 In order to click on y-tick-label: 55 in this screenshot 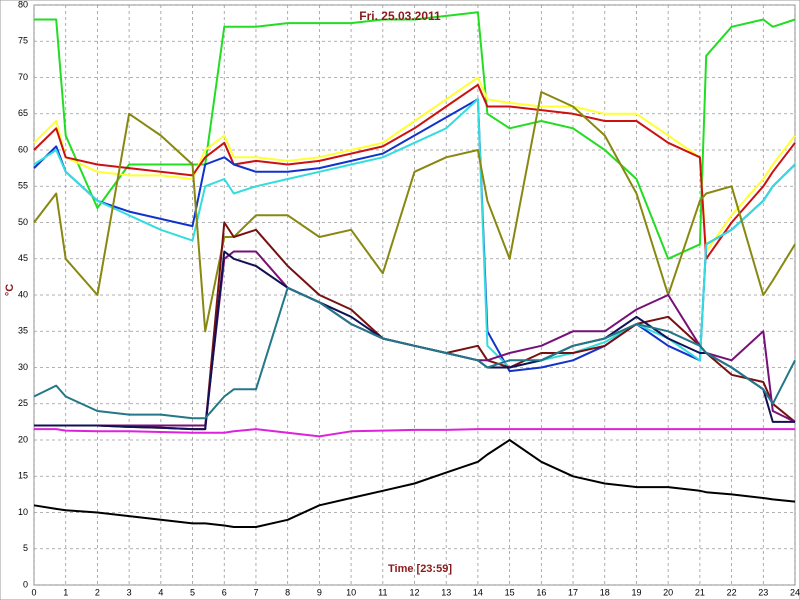, I will do `click(23, 186)`.